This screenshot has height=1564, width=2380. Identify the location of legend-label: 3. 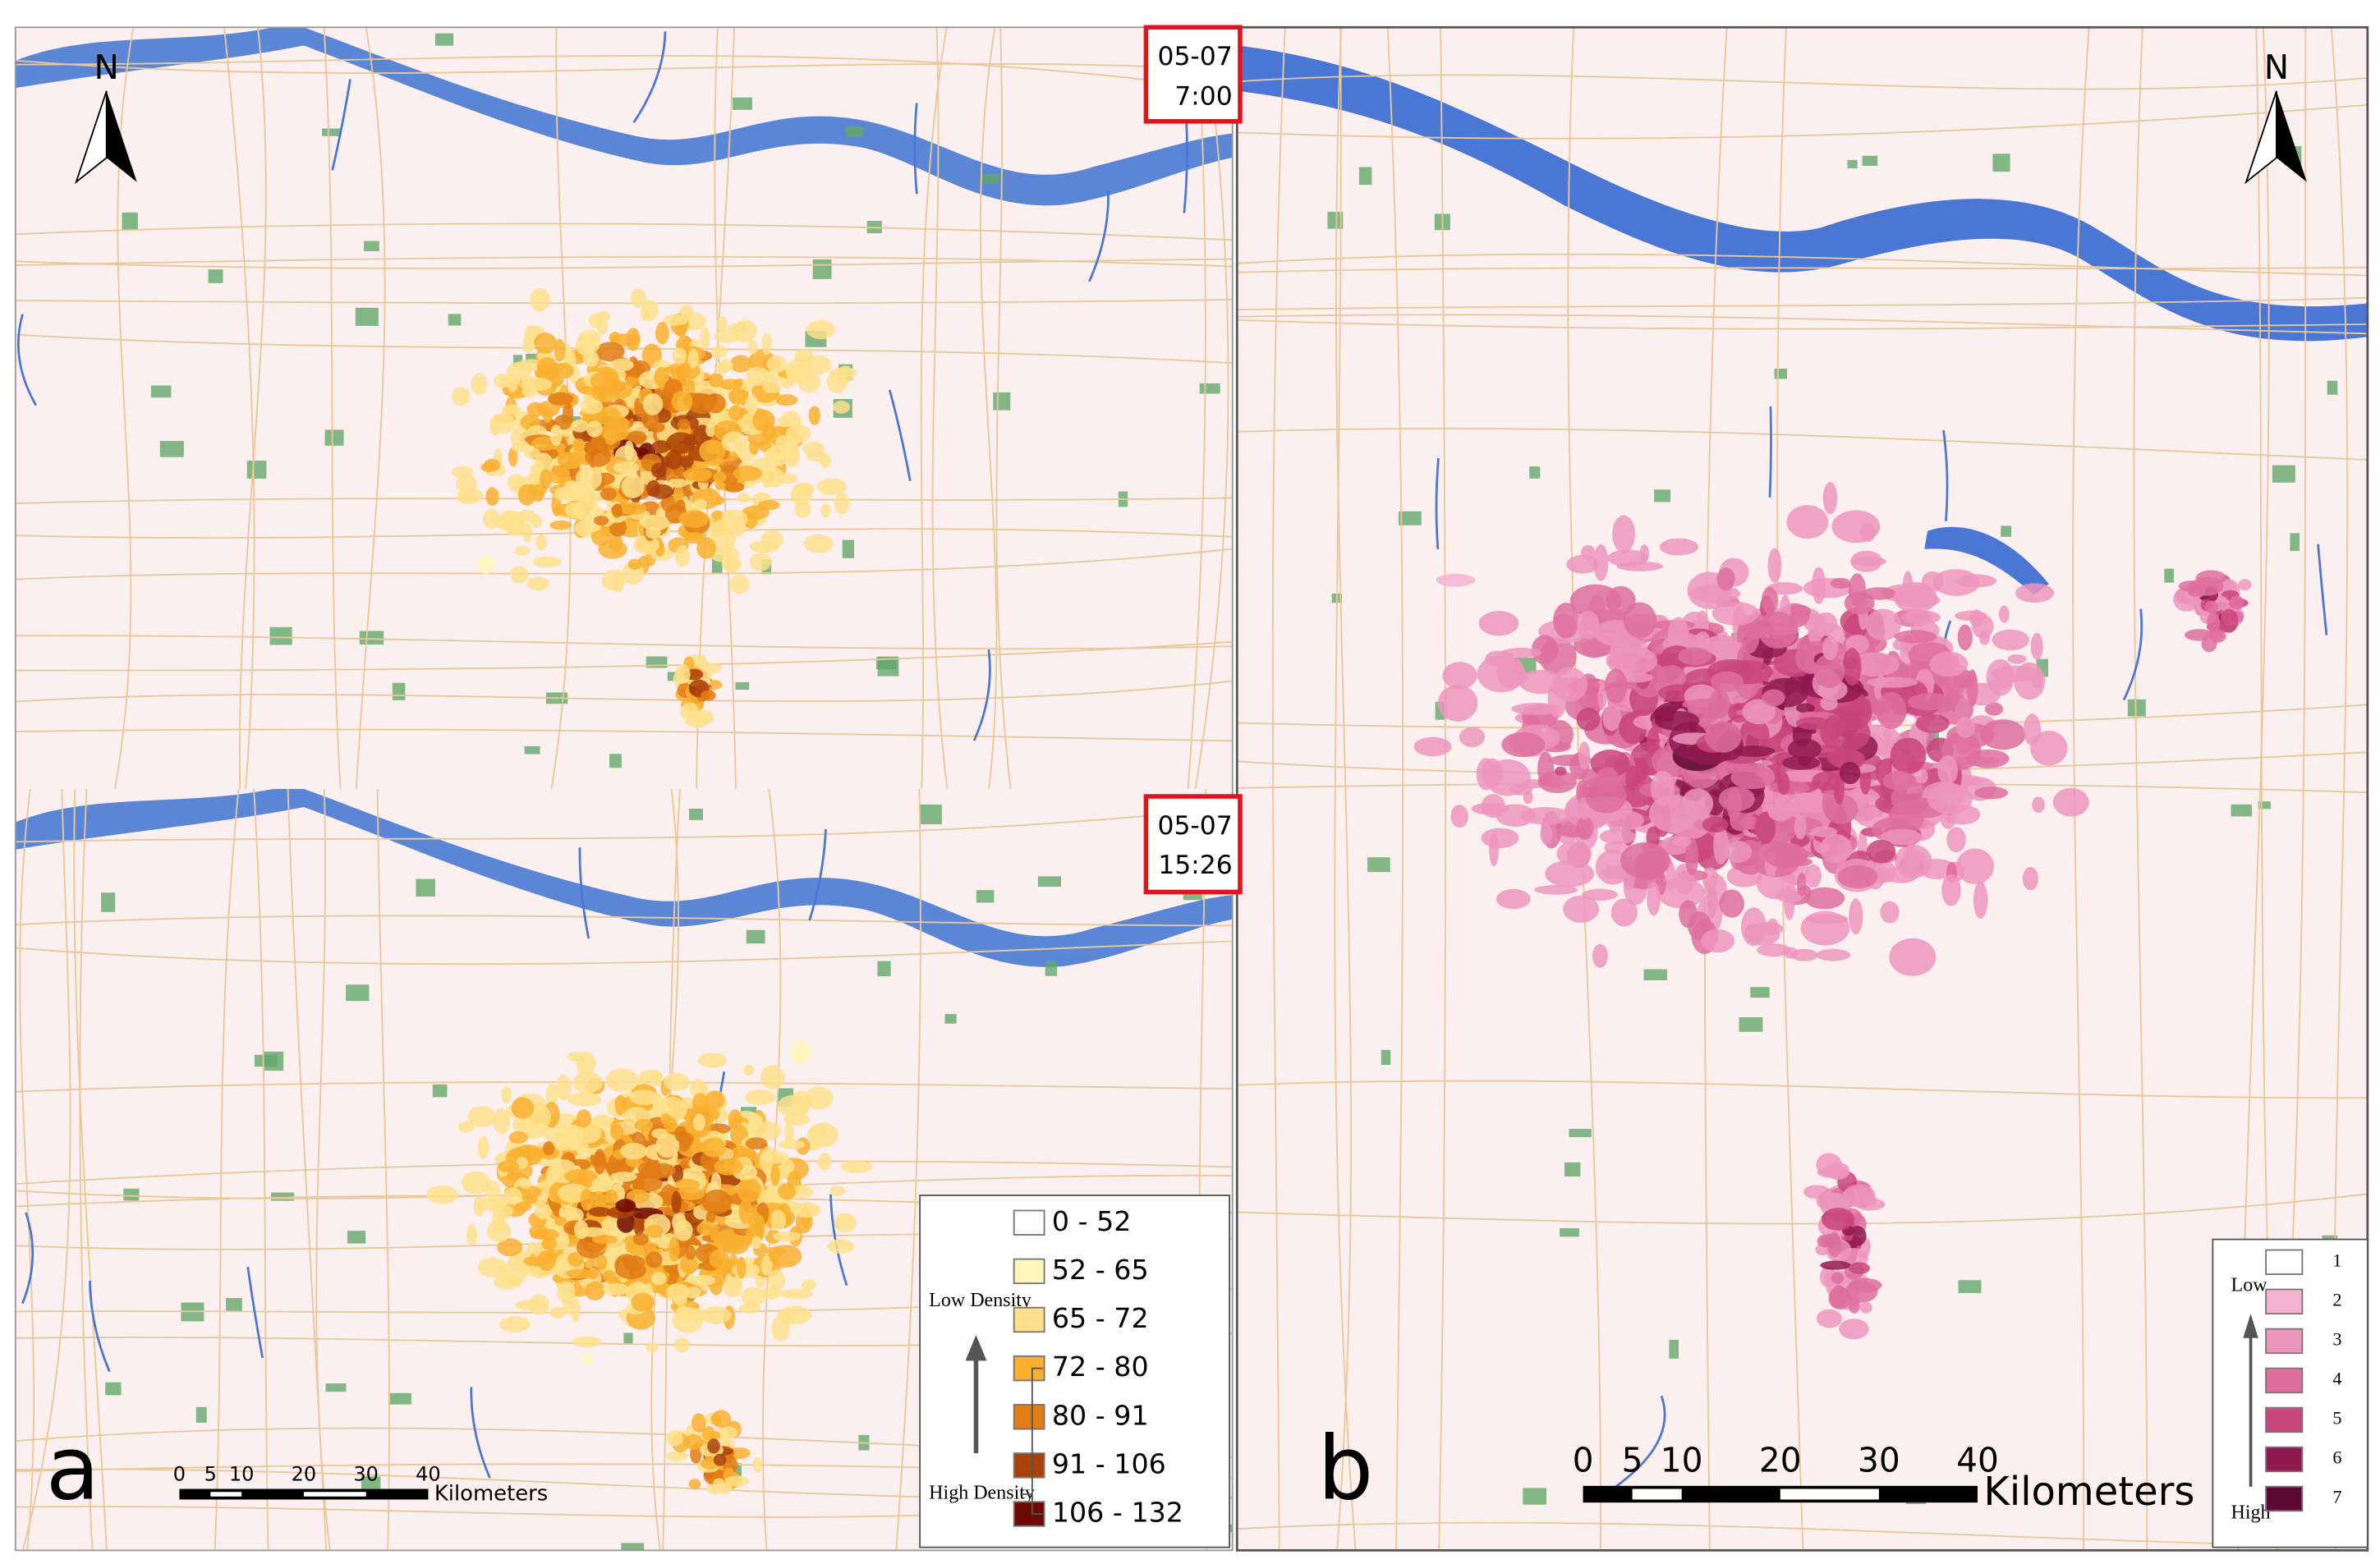
(2336, 1338).